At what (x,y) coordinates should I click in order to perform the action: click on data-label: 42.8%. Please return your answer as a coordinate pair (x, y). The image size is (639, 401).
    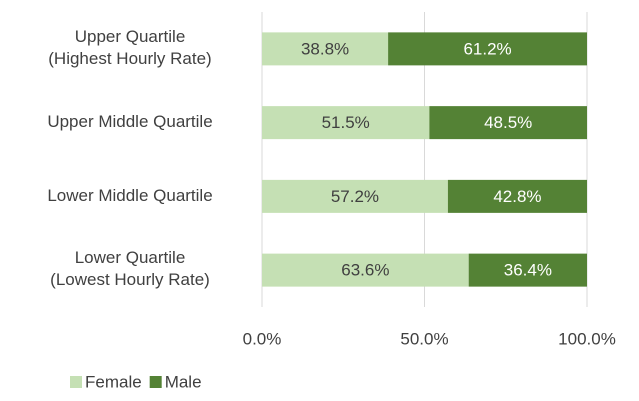
    Looking at the image, I should click on (517, 196).